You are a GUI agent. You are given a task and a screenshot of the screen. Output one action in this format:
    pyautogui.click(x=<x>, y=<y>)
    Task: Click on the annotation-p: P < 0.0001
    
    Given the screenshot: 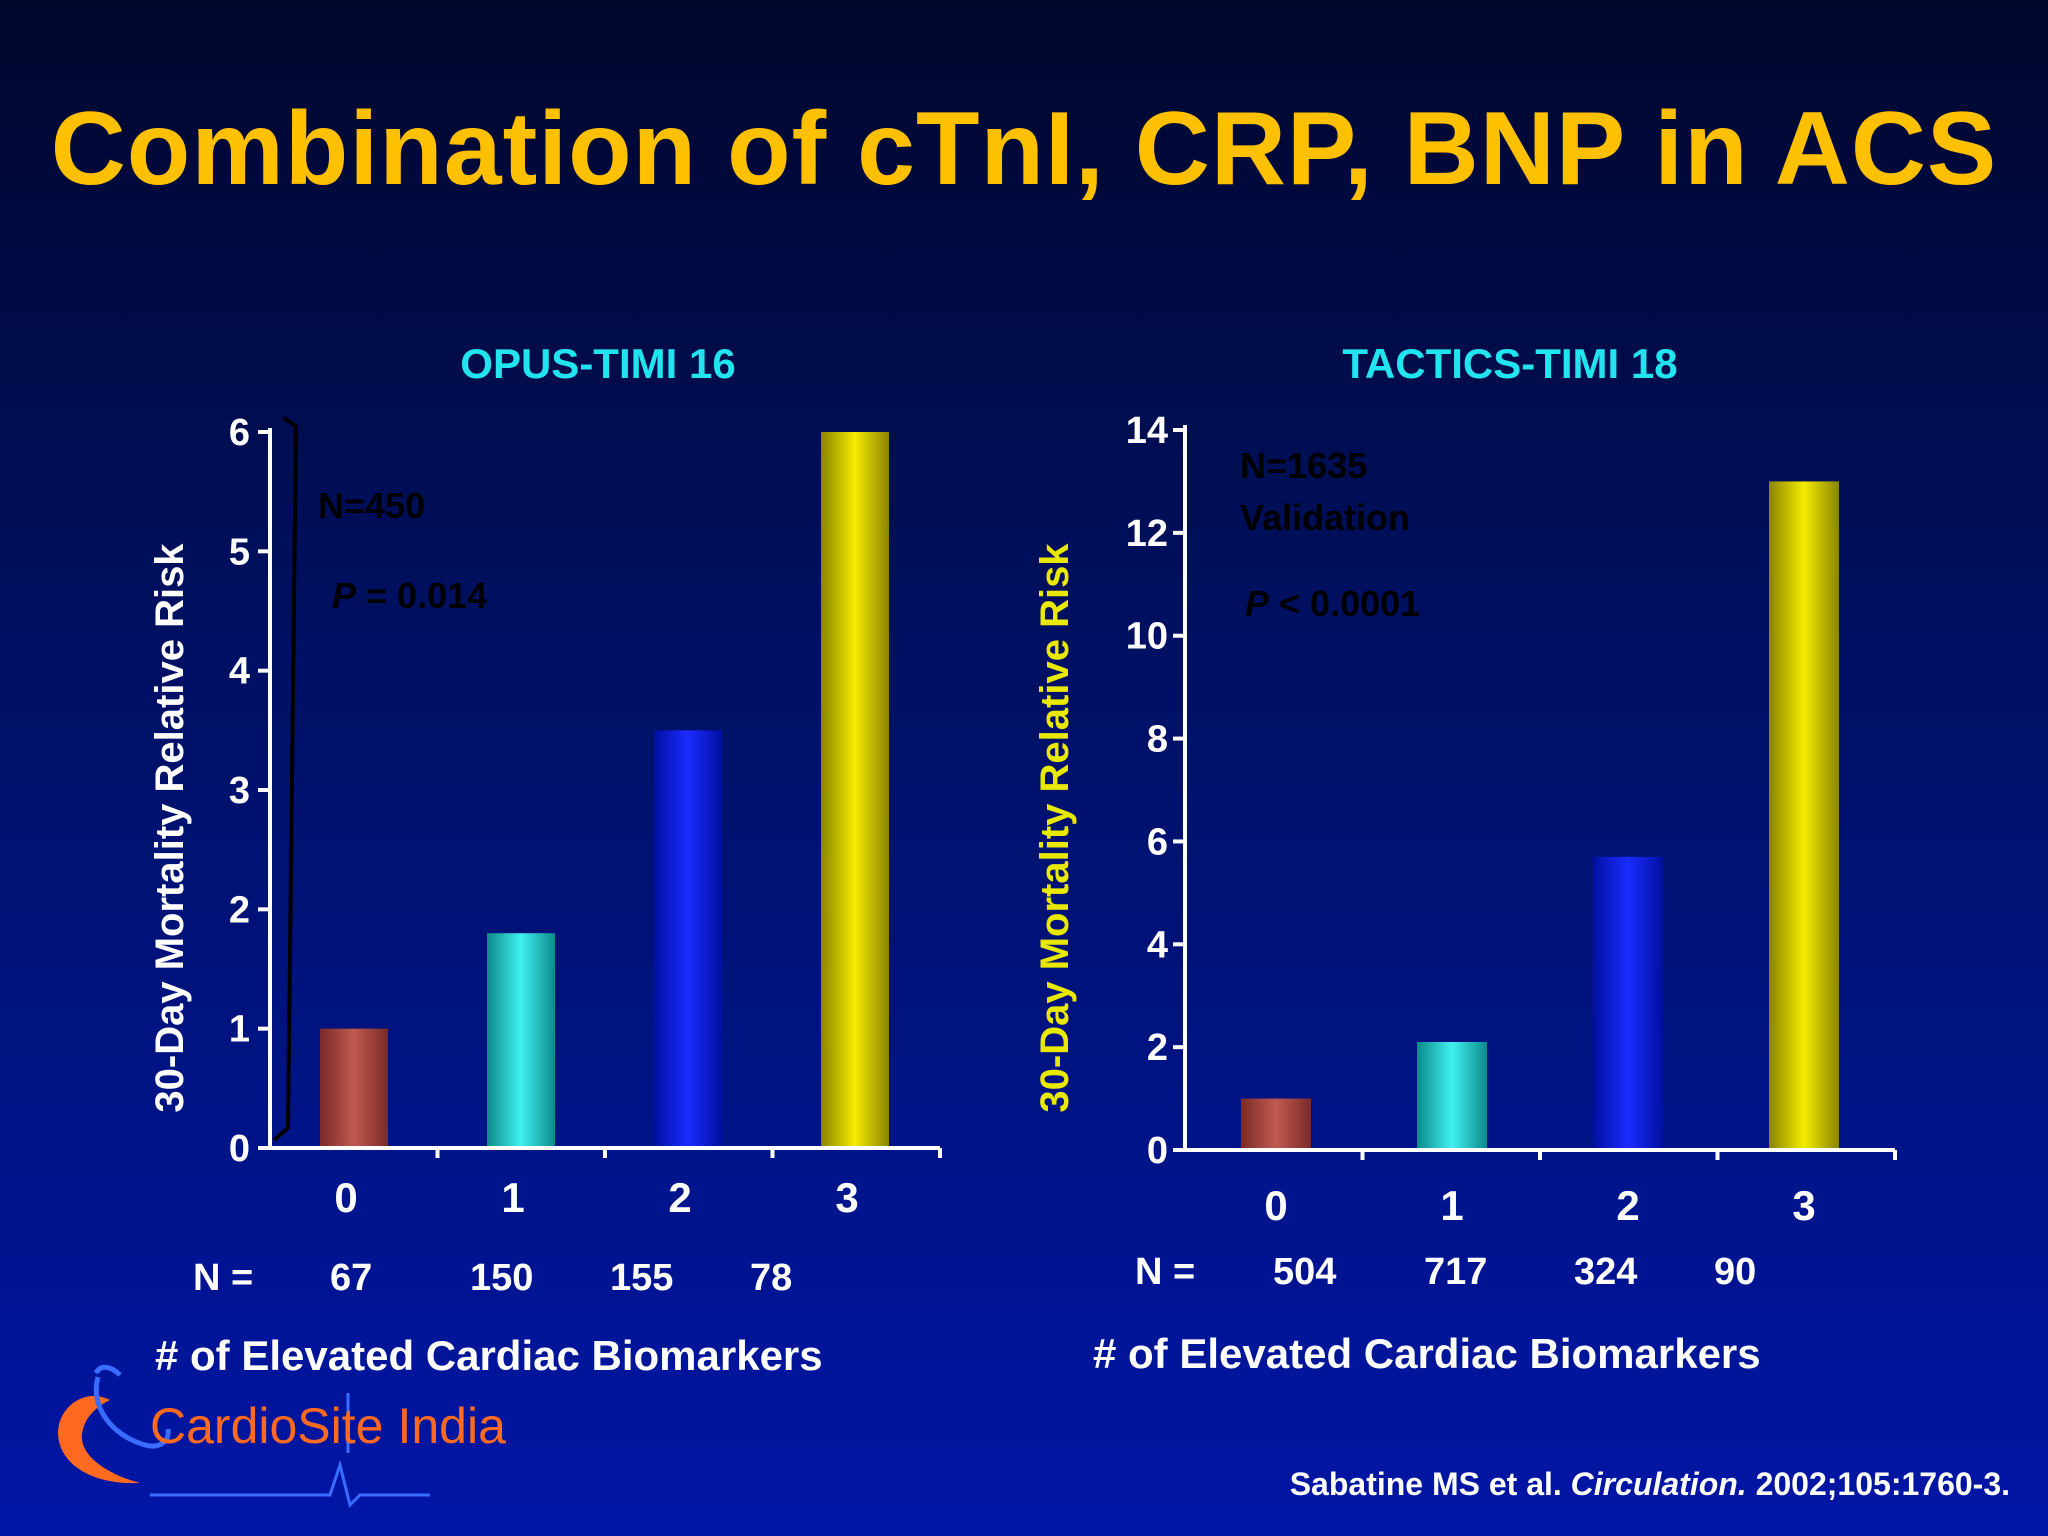 What is the action you would take?
    pyautogui.click(x=1332, y=603)
    